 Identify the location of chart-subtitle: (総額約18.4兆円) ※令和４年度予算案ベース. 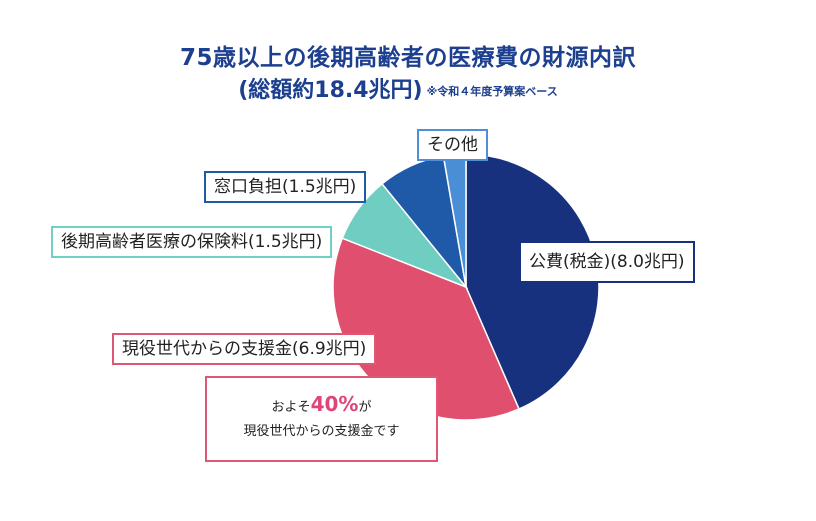
(403, 88).